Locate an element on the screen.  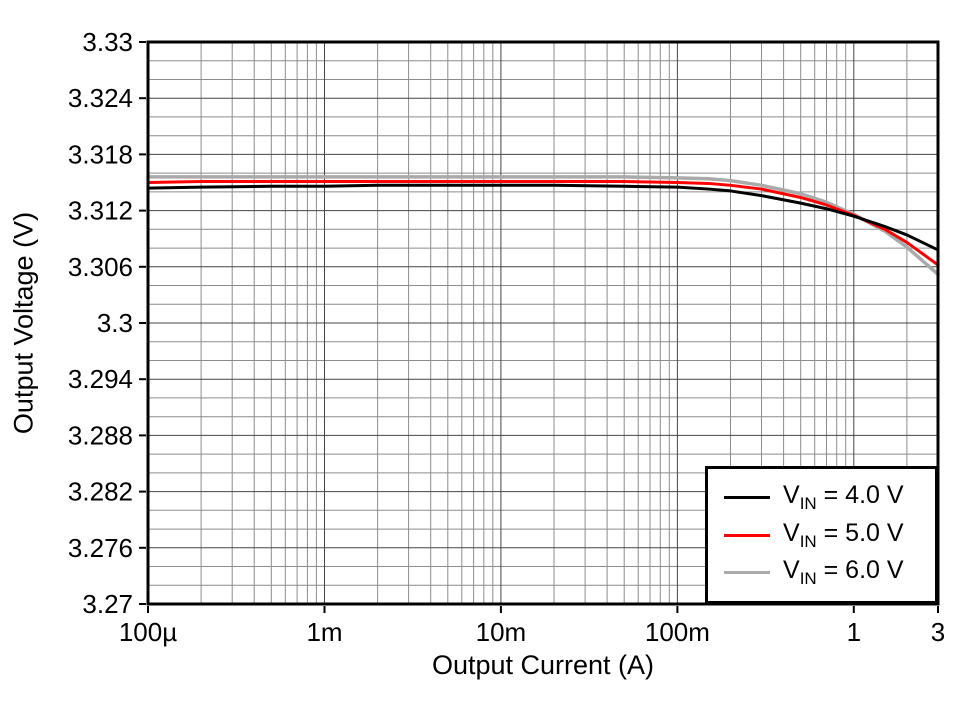
series-line-vin-5-0-v is located at coordinates (543, 223).